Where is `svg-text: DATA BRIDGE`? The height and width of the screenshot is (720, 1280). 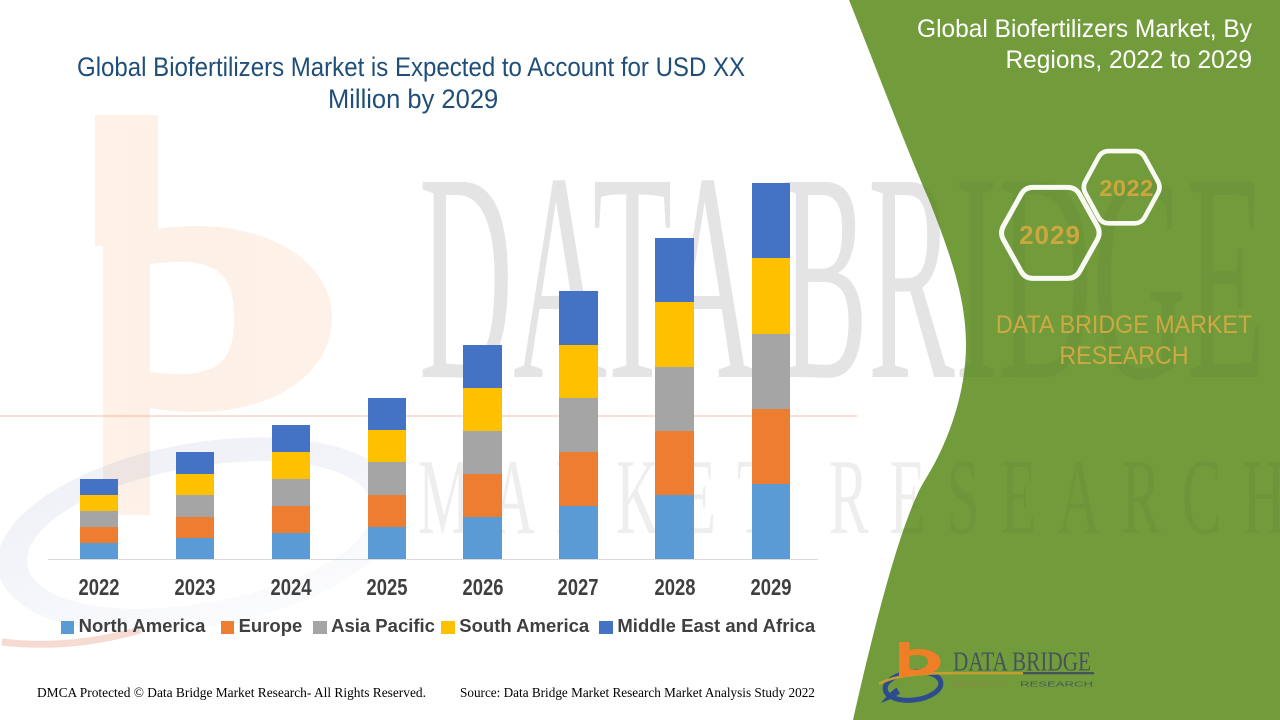
svg-text: DATA BRIDGE is located at coordinates (1022, 661).